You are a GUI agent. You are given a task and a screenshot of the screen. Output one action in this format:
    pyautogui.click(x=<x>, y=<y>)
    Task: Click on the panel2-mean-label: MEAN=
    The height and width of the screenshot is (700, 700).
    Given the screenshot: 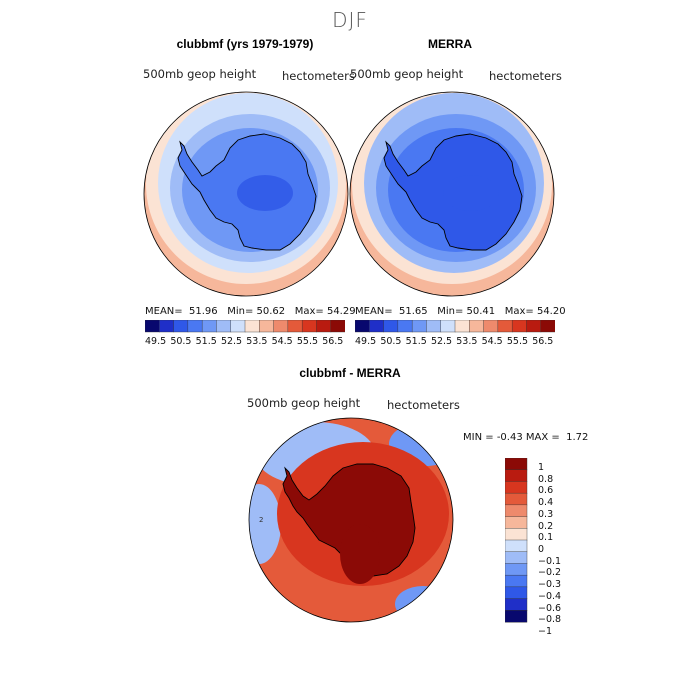 What is the action you would take?
    pyautogui.click(x=374, y=311)
    